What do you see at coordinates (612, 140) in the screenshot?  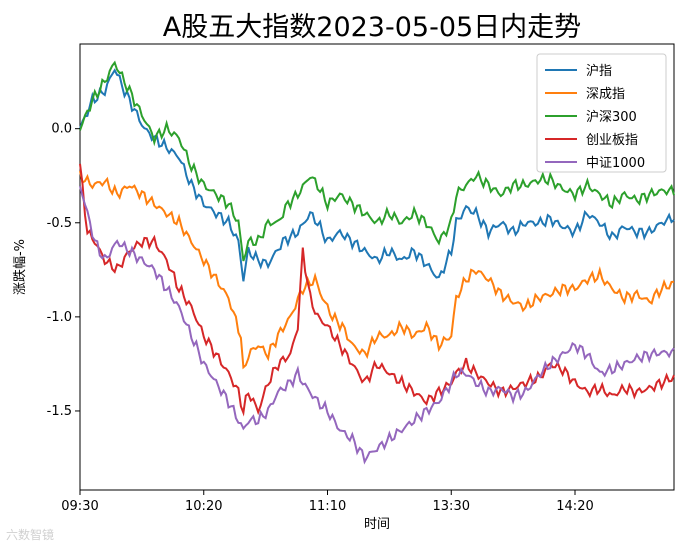 I see `legend-label: 创业板指` at bounding box center [612, 140].